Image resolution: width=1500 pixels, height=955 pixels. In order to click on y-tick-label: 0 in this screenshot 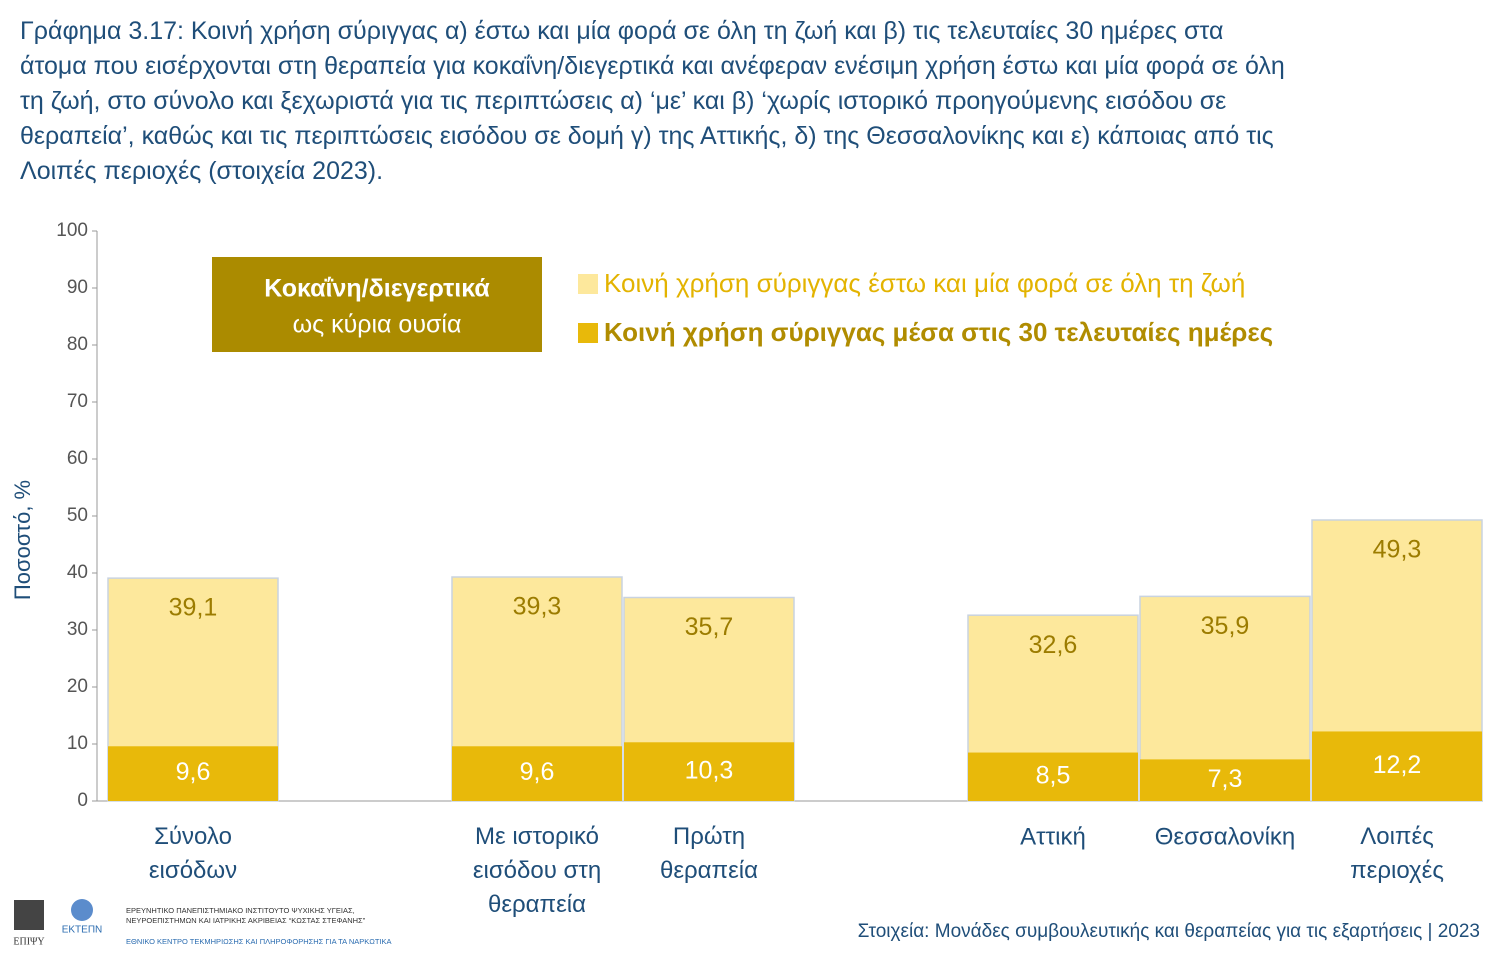, I will do `click(82, 800)`.